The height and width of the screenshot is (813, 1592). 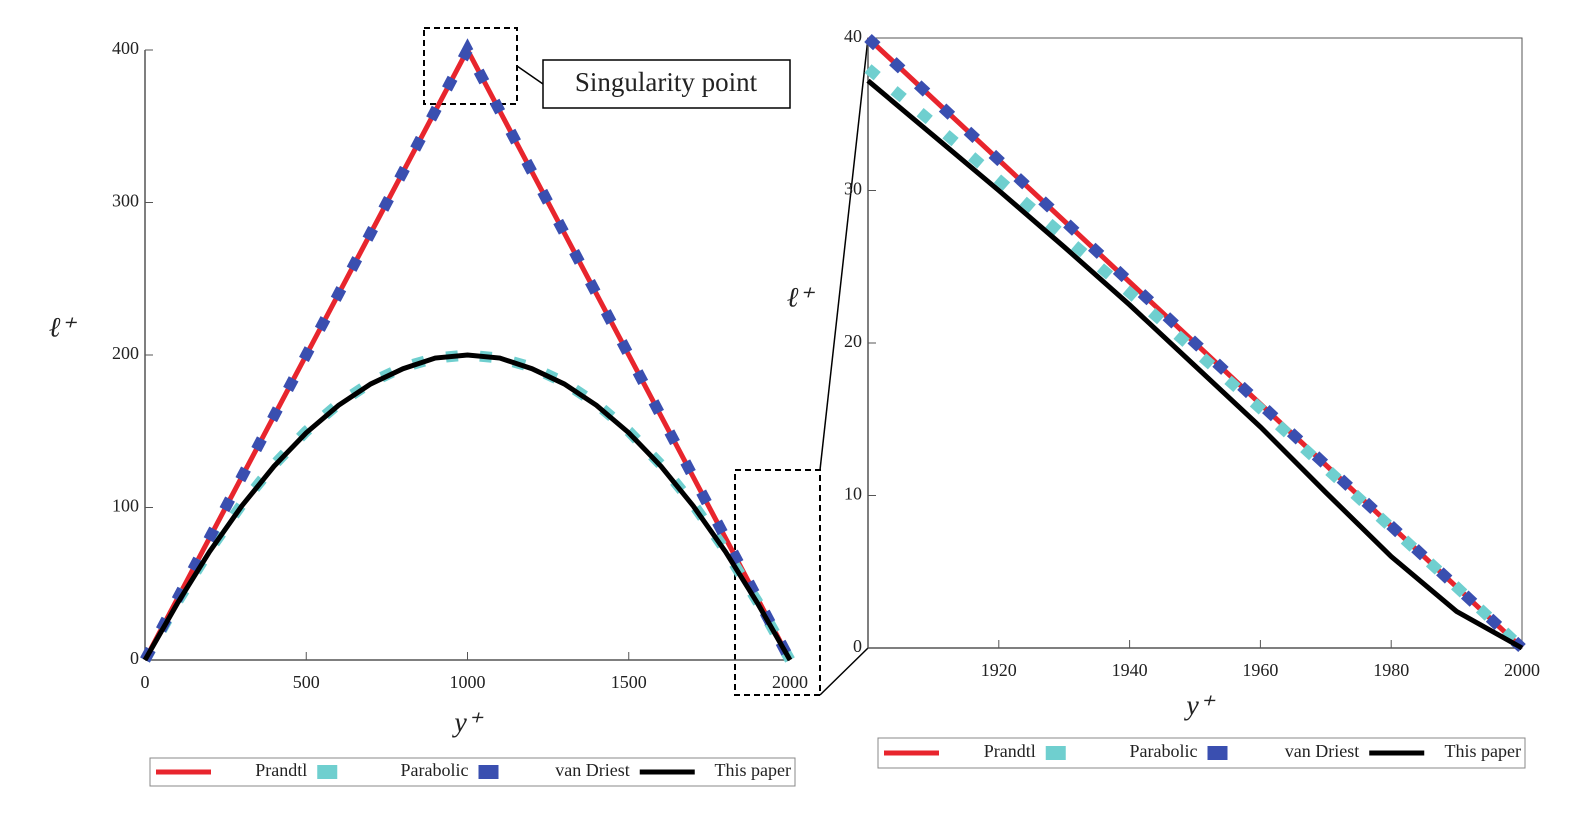 I want to click on x-tick-label: 1980, so click(x=1391, y=670).